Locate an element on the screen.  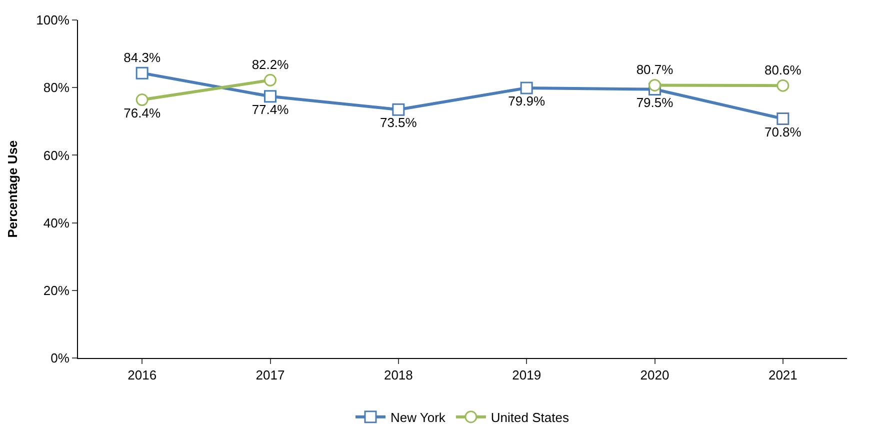
x-tick-label: 2017 is located at coordinates (270, 375).